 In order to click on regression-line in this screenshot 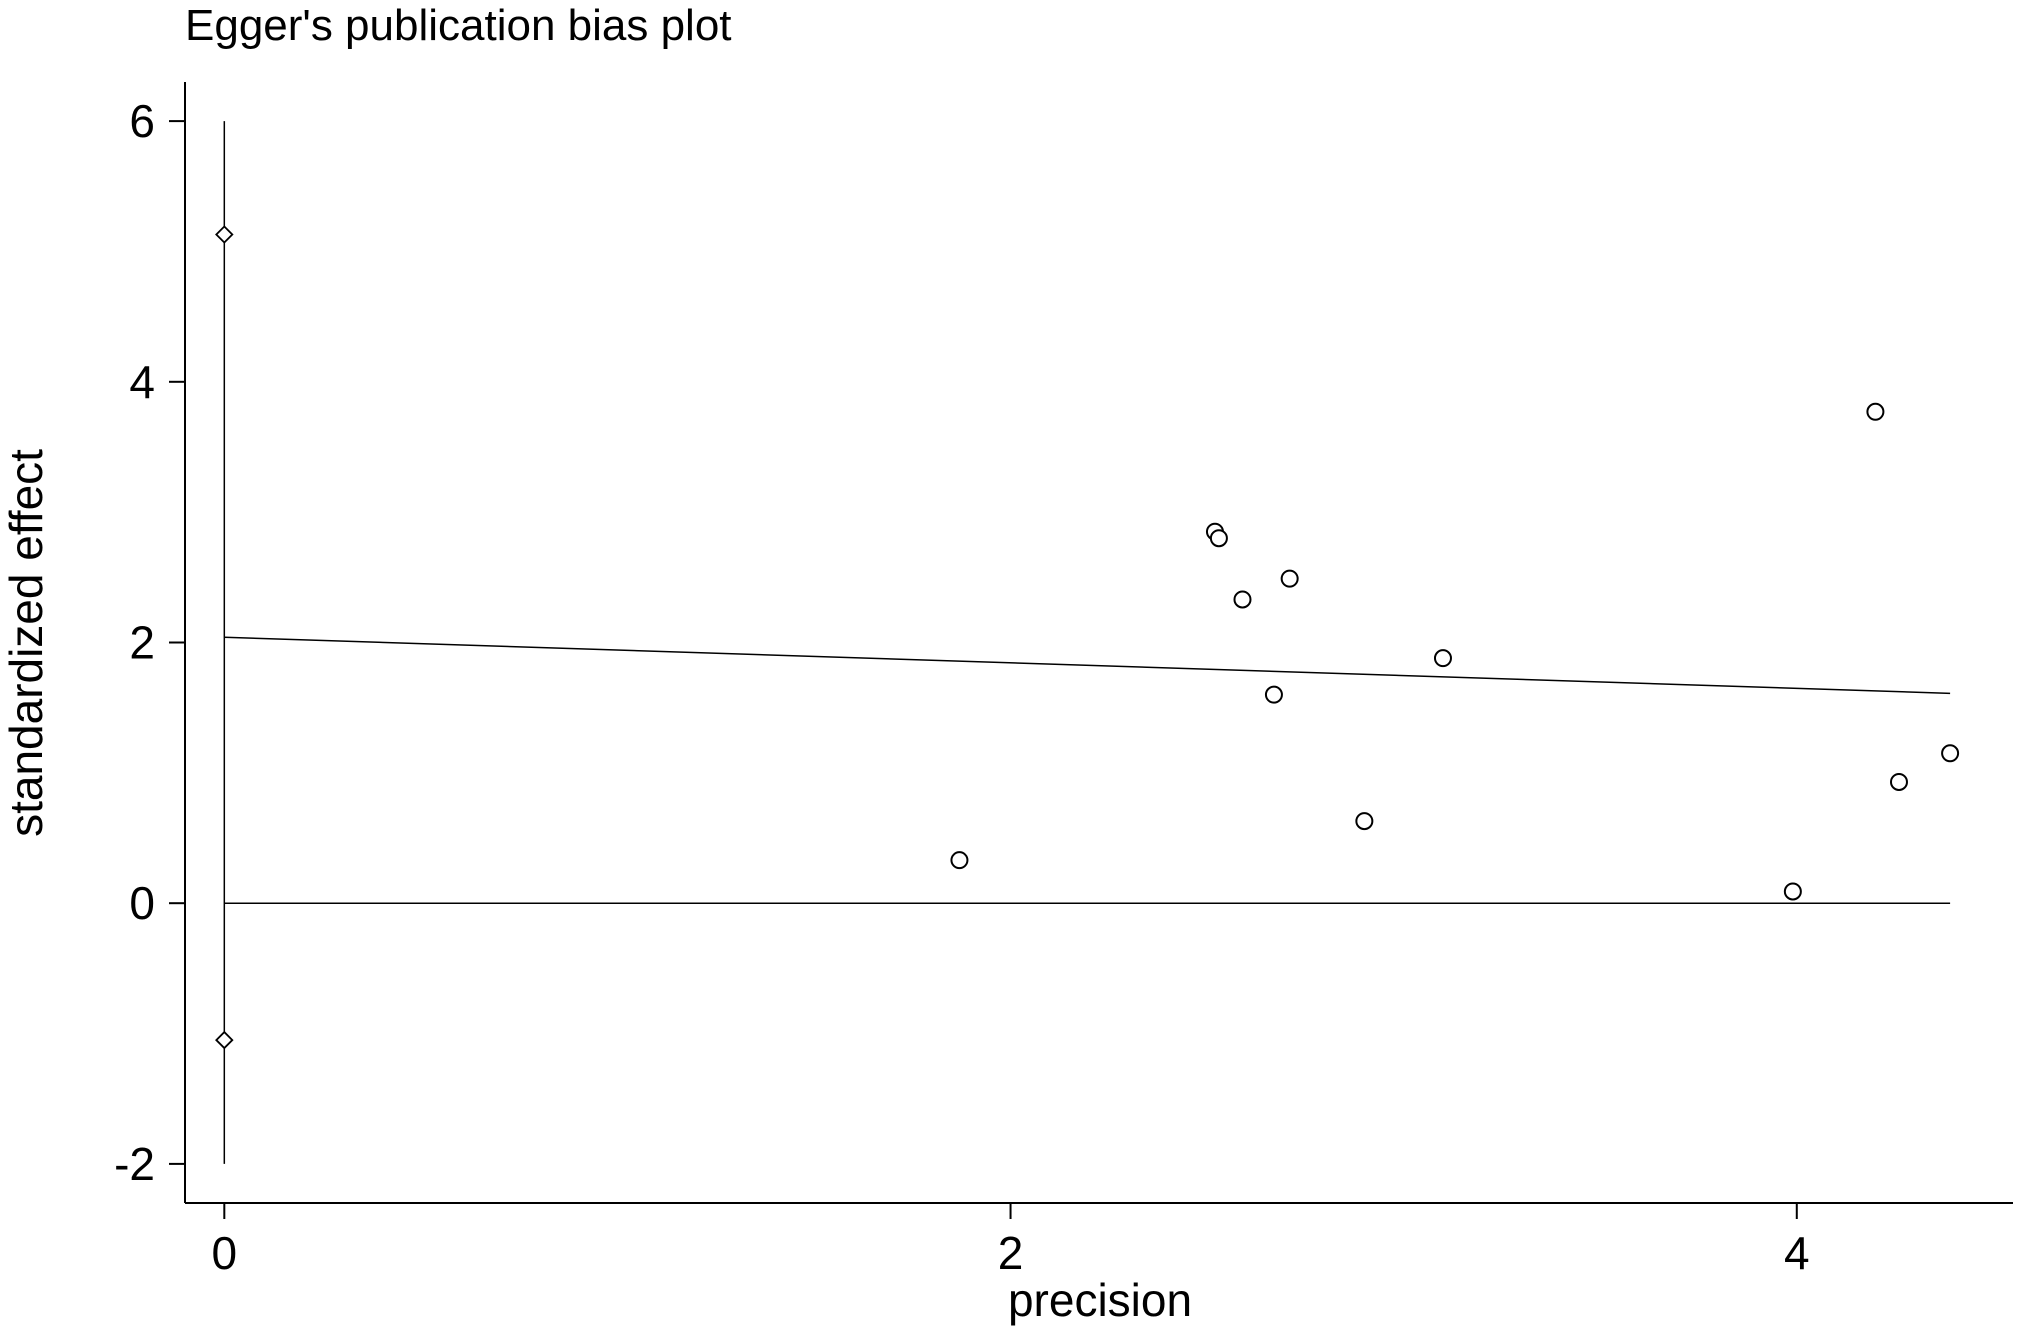, I will do `click(1087, 665)`.